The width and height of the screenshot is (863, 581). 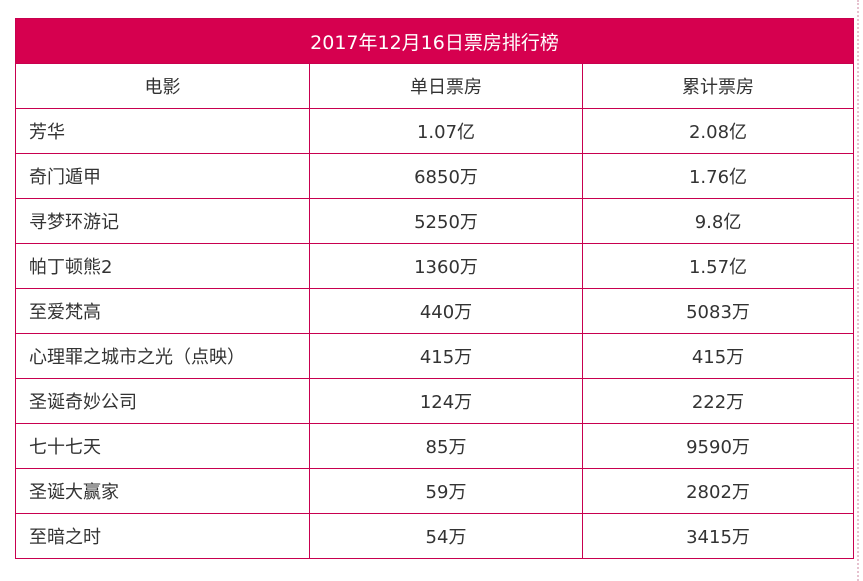 What do you see at coordinates (162, 221) in the screenshot?
I see `movie-name: 寻梦环游记` at bounding box center [162, 221].